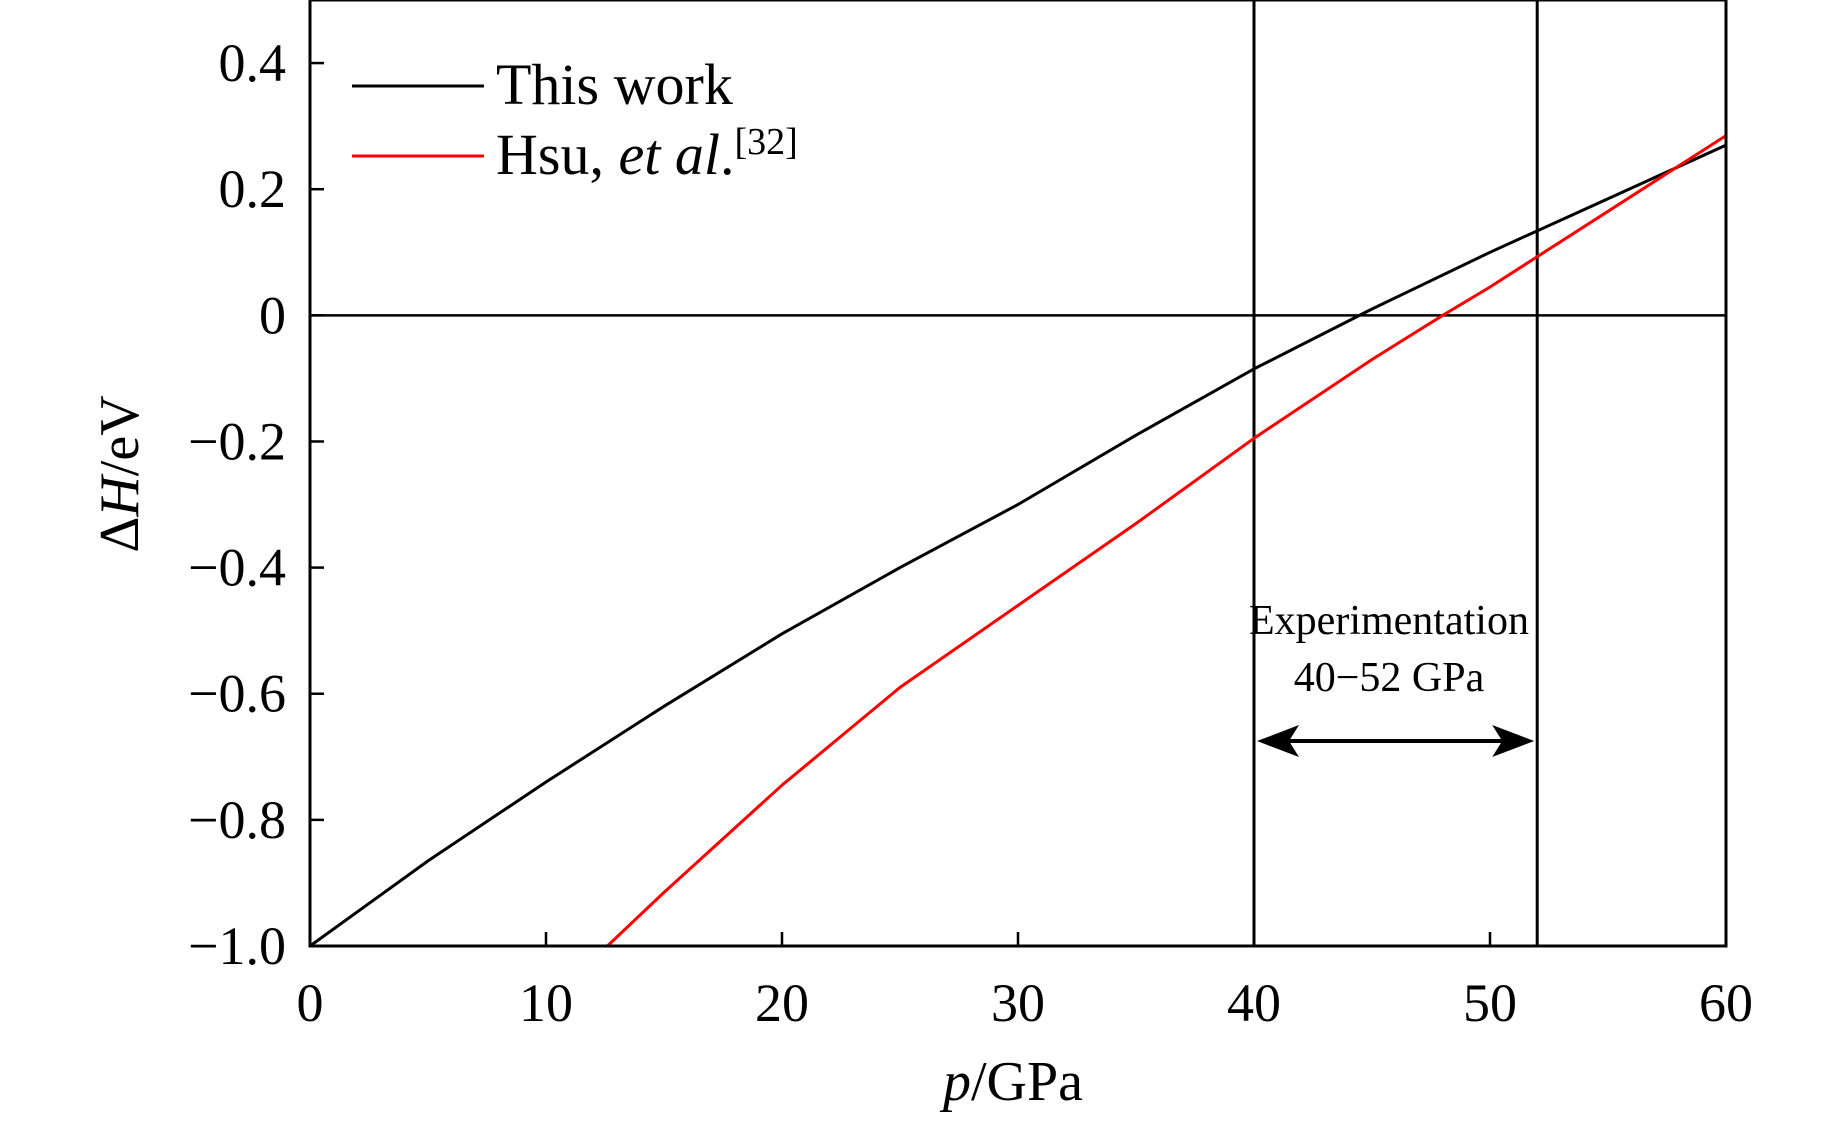 Image resolution: width=1843 pixels, height=1121 pixels. What do you see at coordinates (782, 1003) in the screenshot?
I see `x-tick-label: 20` at bounding box center [782, 1003].